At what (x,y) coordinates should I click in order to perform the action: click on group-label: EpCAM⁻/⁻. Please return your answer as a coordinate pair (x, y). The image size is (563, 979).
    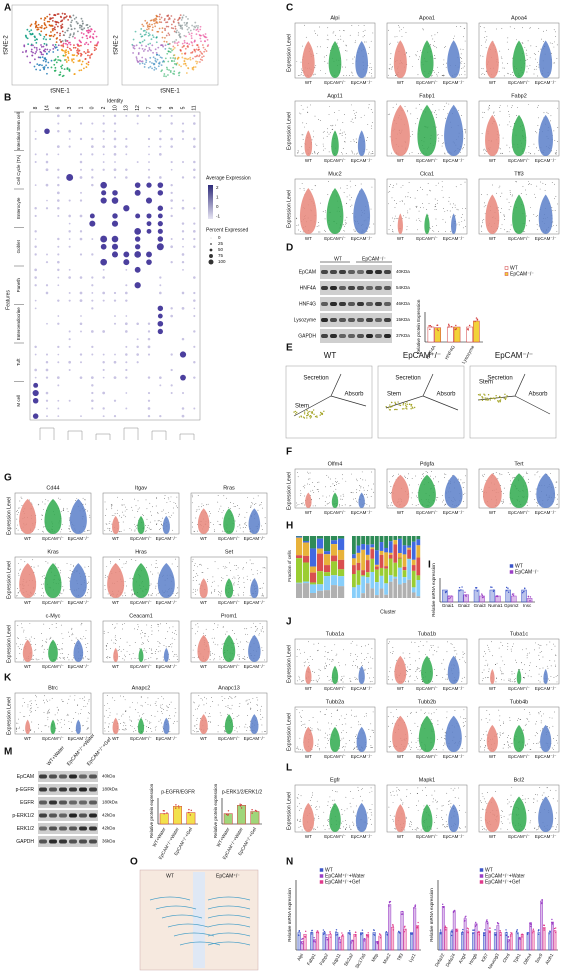
    Looking at the image, I should click on (546, 512).